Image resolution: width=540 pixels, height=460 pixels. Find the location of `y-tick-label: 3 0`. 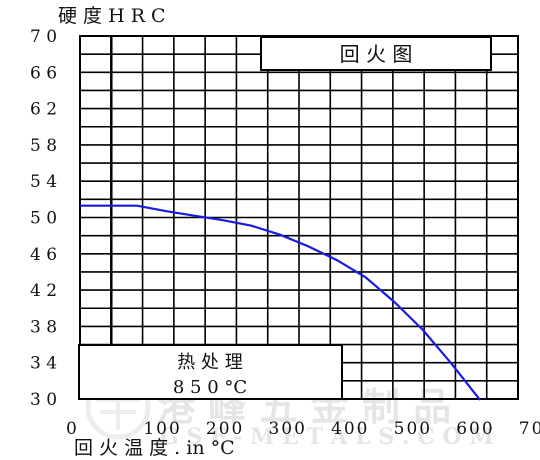

y-tick-label: 3 0 is located at coordinates (43, 400).